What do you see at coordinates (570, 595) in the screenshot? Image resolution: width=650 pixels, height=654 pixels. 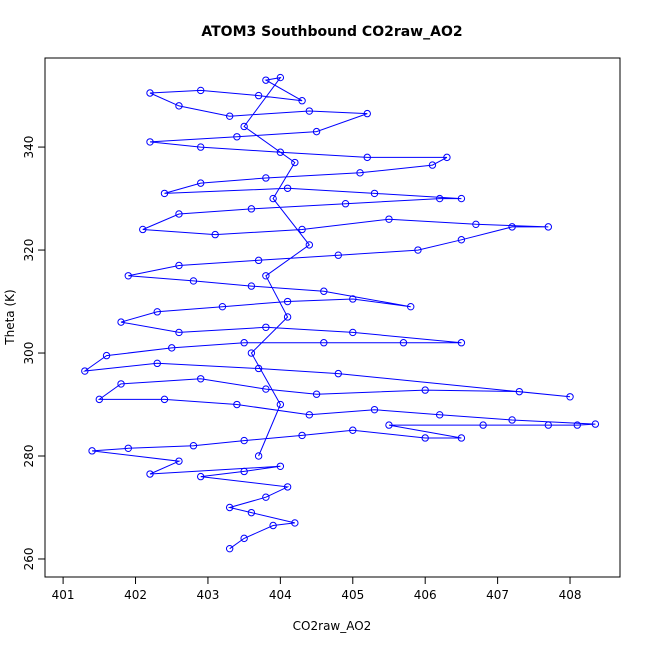 I see `x-tick-label: 408` at bounding box center [570, 595].